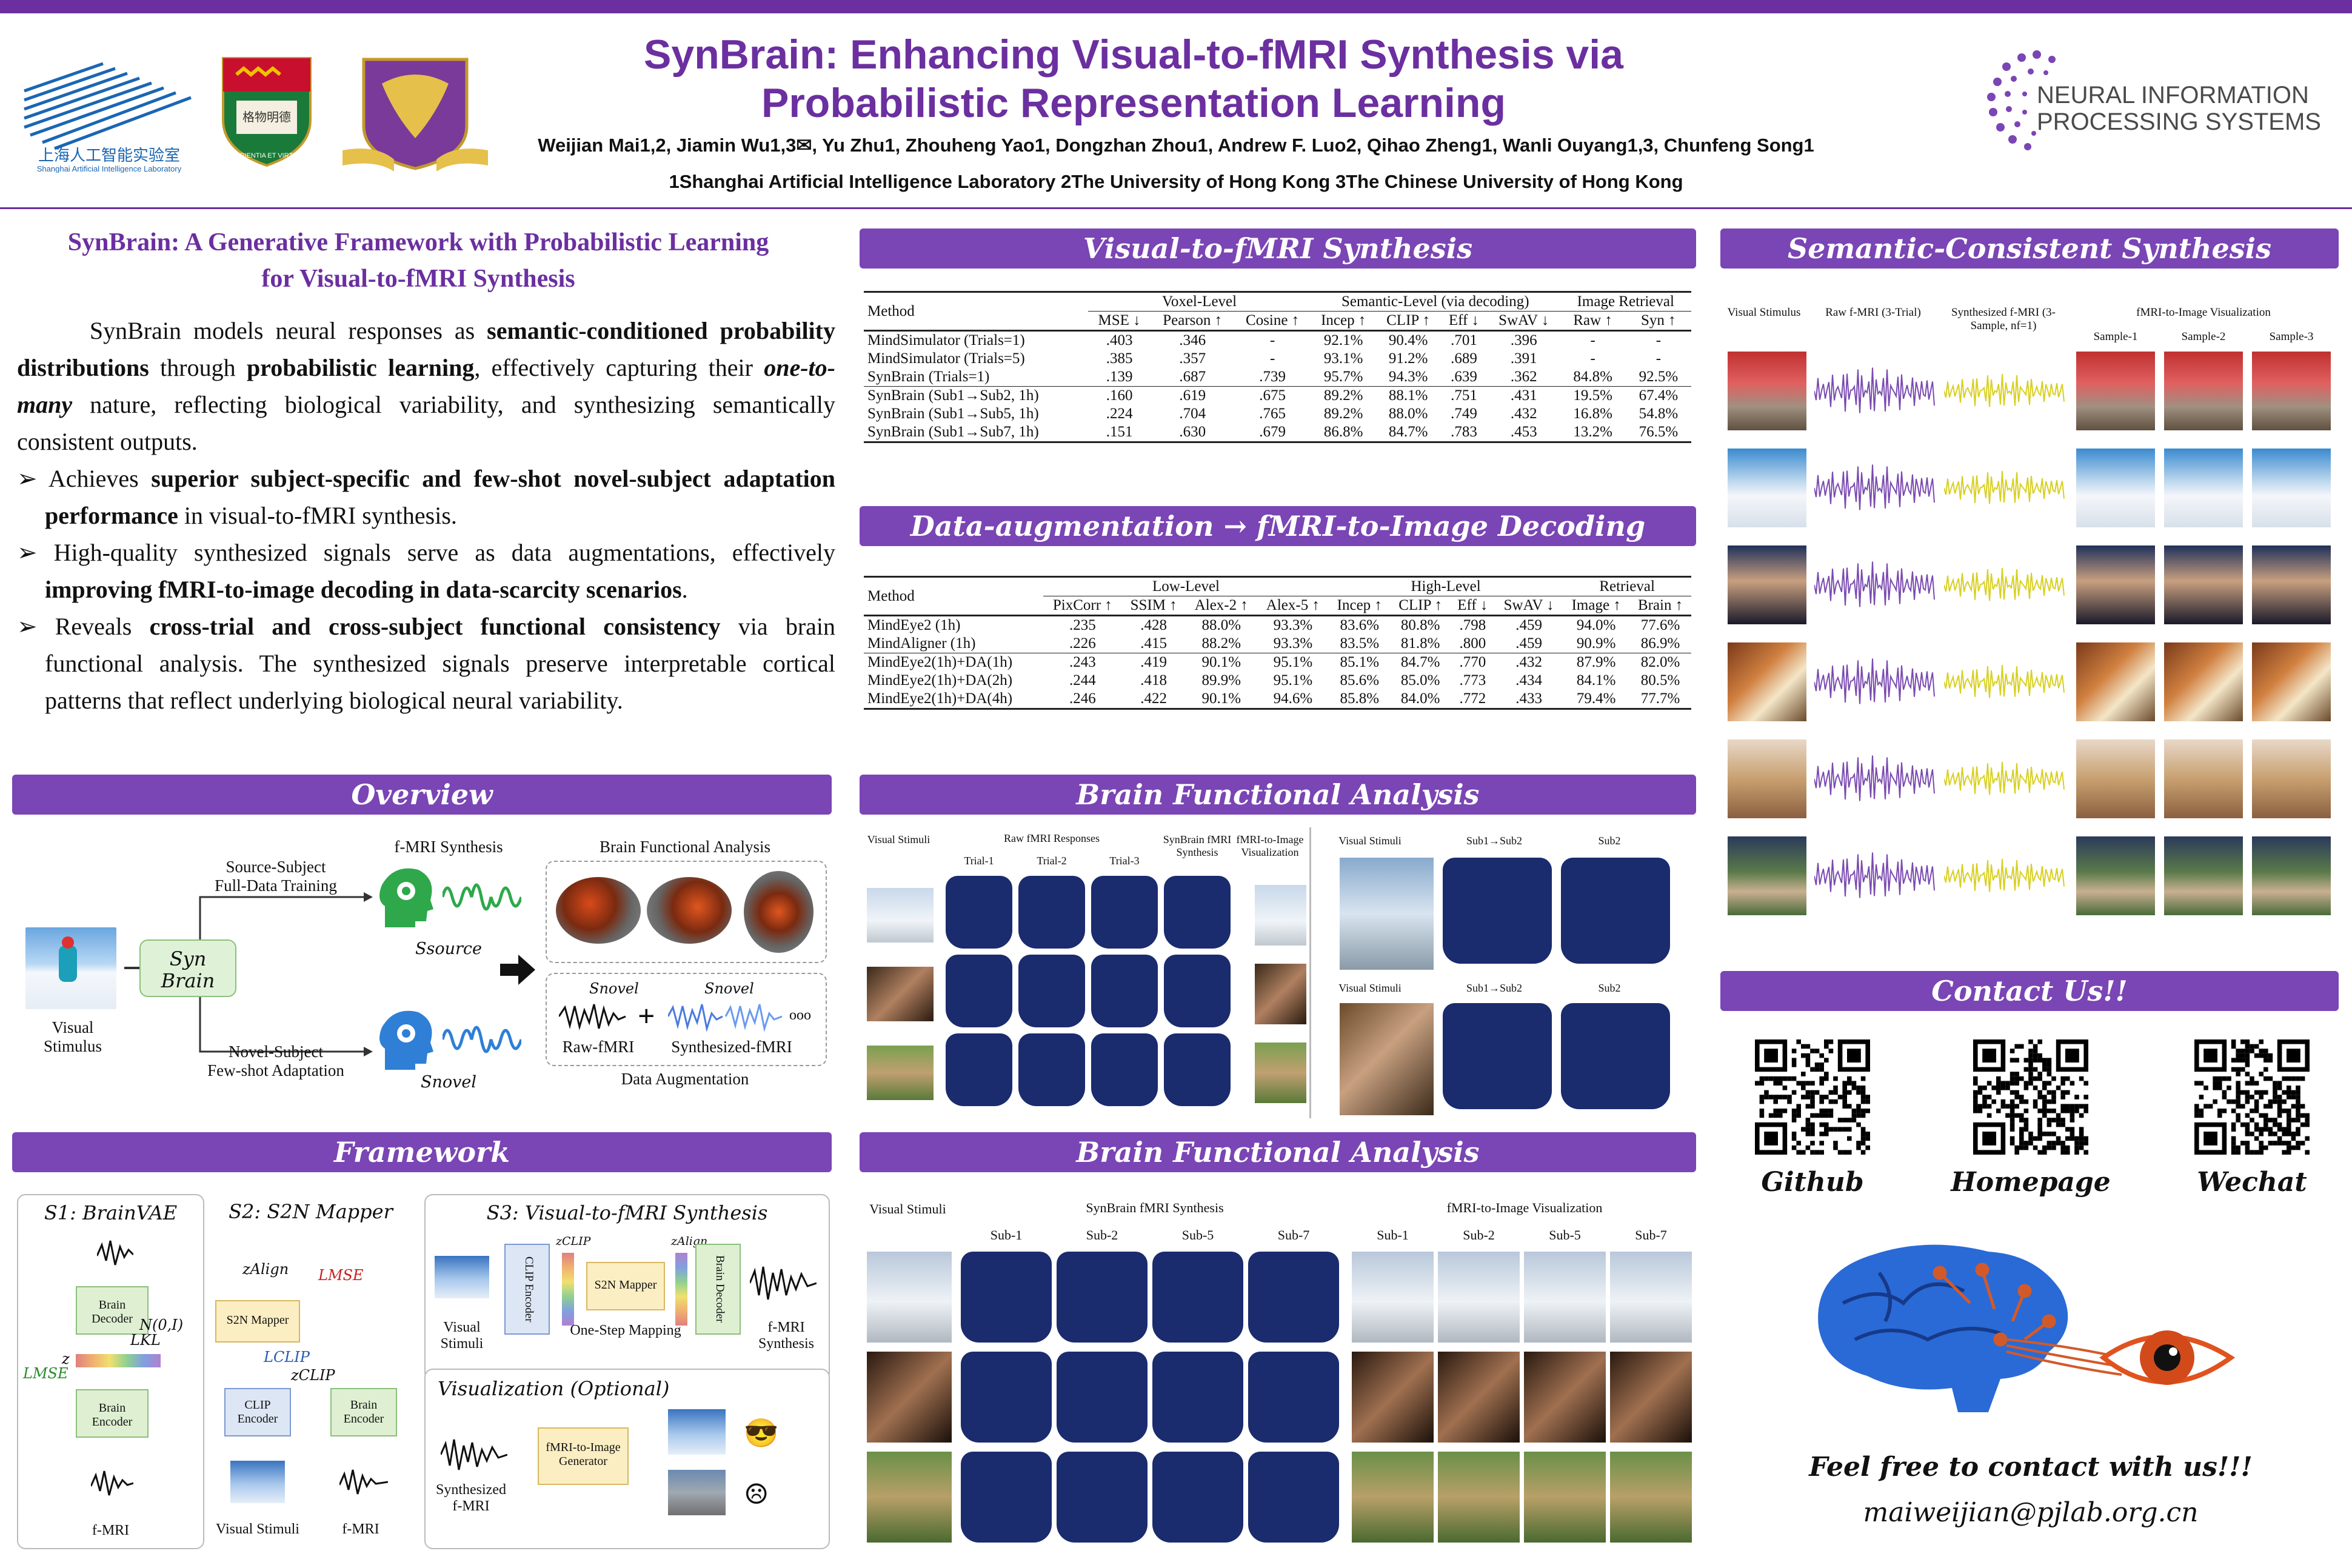 The width and height of the screenshot is (2352, 1568). Describe the element at coordinates (406, 1040) in the screenshot. I see `blue-head-gears-icon` at that location.